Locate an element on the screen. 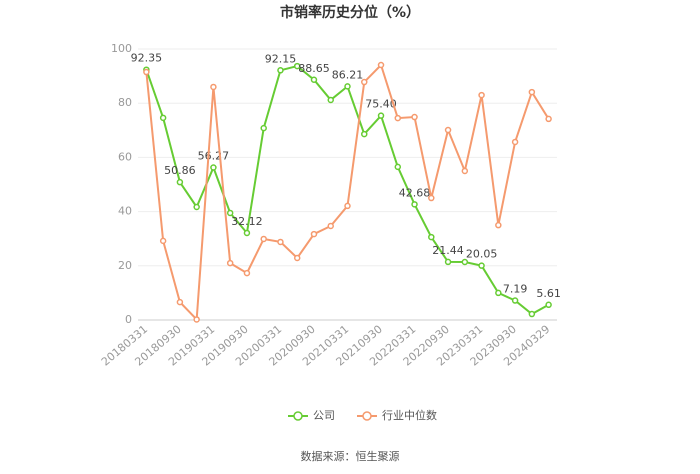 The width and height of the screenshot is (700, 474). legend-label: 公司 is located at coordinates (324, 415).